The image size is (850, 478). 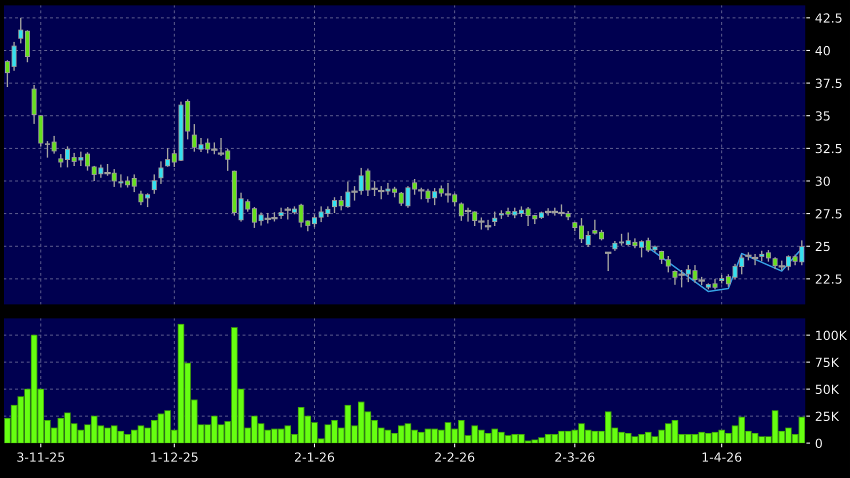 I want to click on x-tick-label: 1-12-25, so click(x=174, y=457).